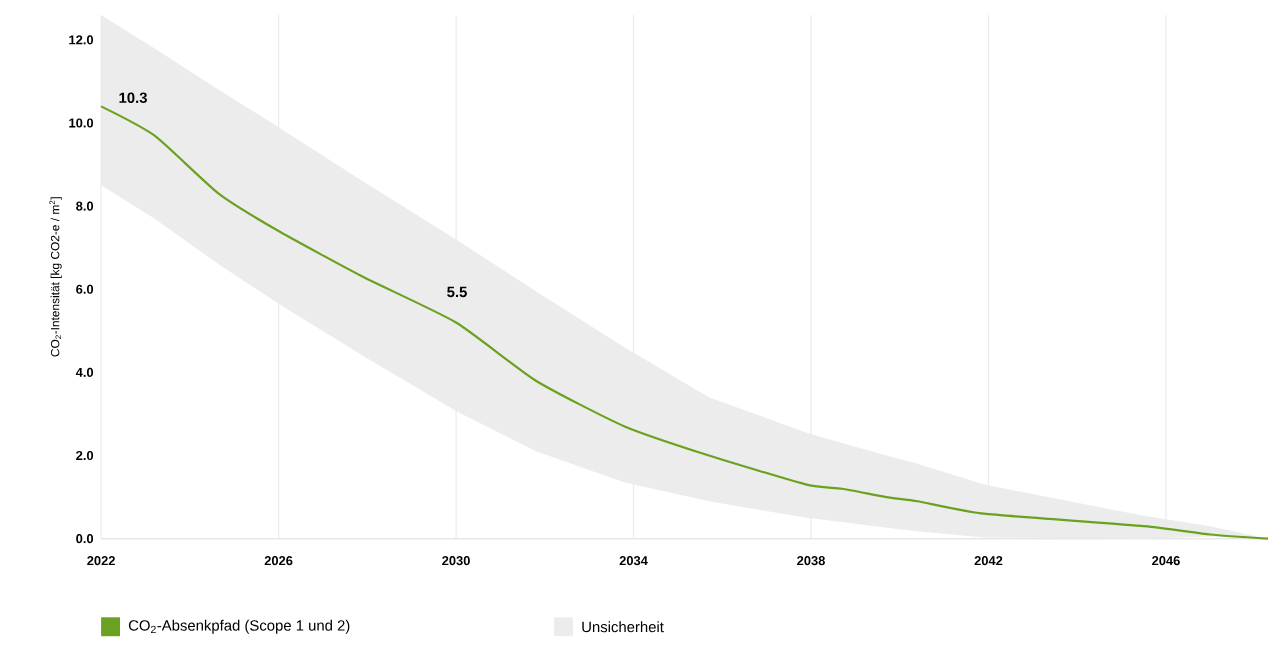 The width and height of the screenshot is (1268, 650). What do you see at coordinates (239, 626) in the screenshot?
I see `legend-label: CO$_{2}$-Absenkpfad (Scope 1 und 2)` at bounding box center [239, 626].